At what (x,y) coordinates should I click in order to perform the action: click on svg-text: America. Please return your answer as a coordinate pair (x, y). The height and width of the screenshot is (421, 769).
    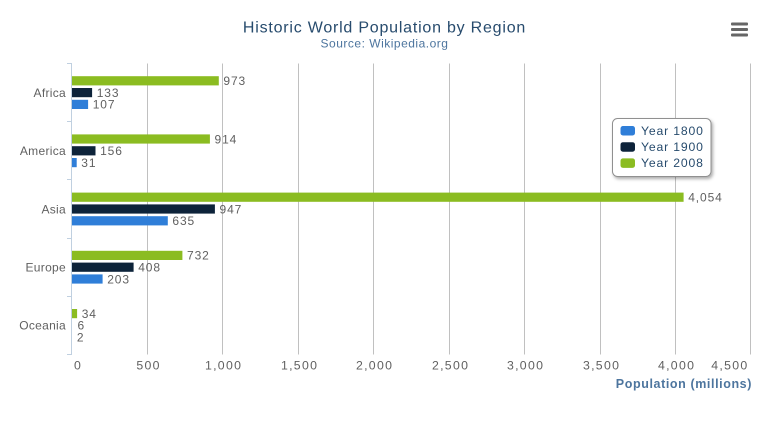
    Looking at the image, I should click on (43, 151).